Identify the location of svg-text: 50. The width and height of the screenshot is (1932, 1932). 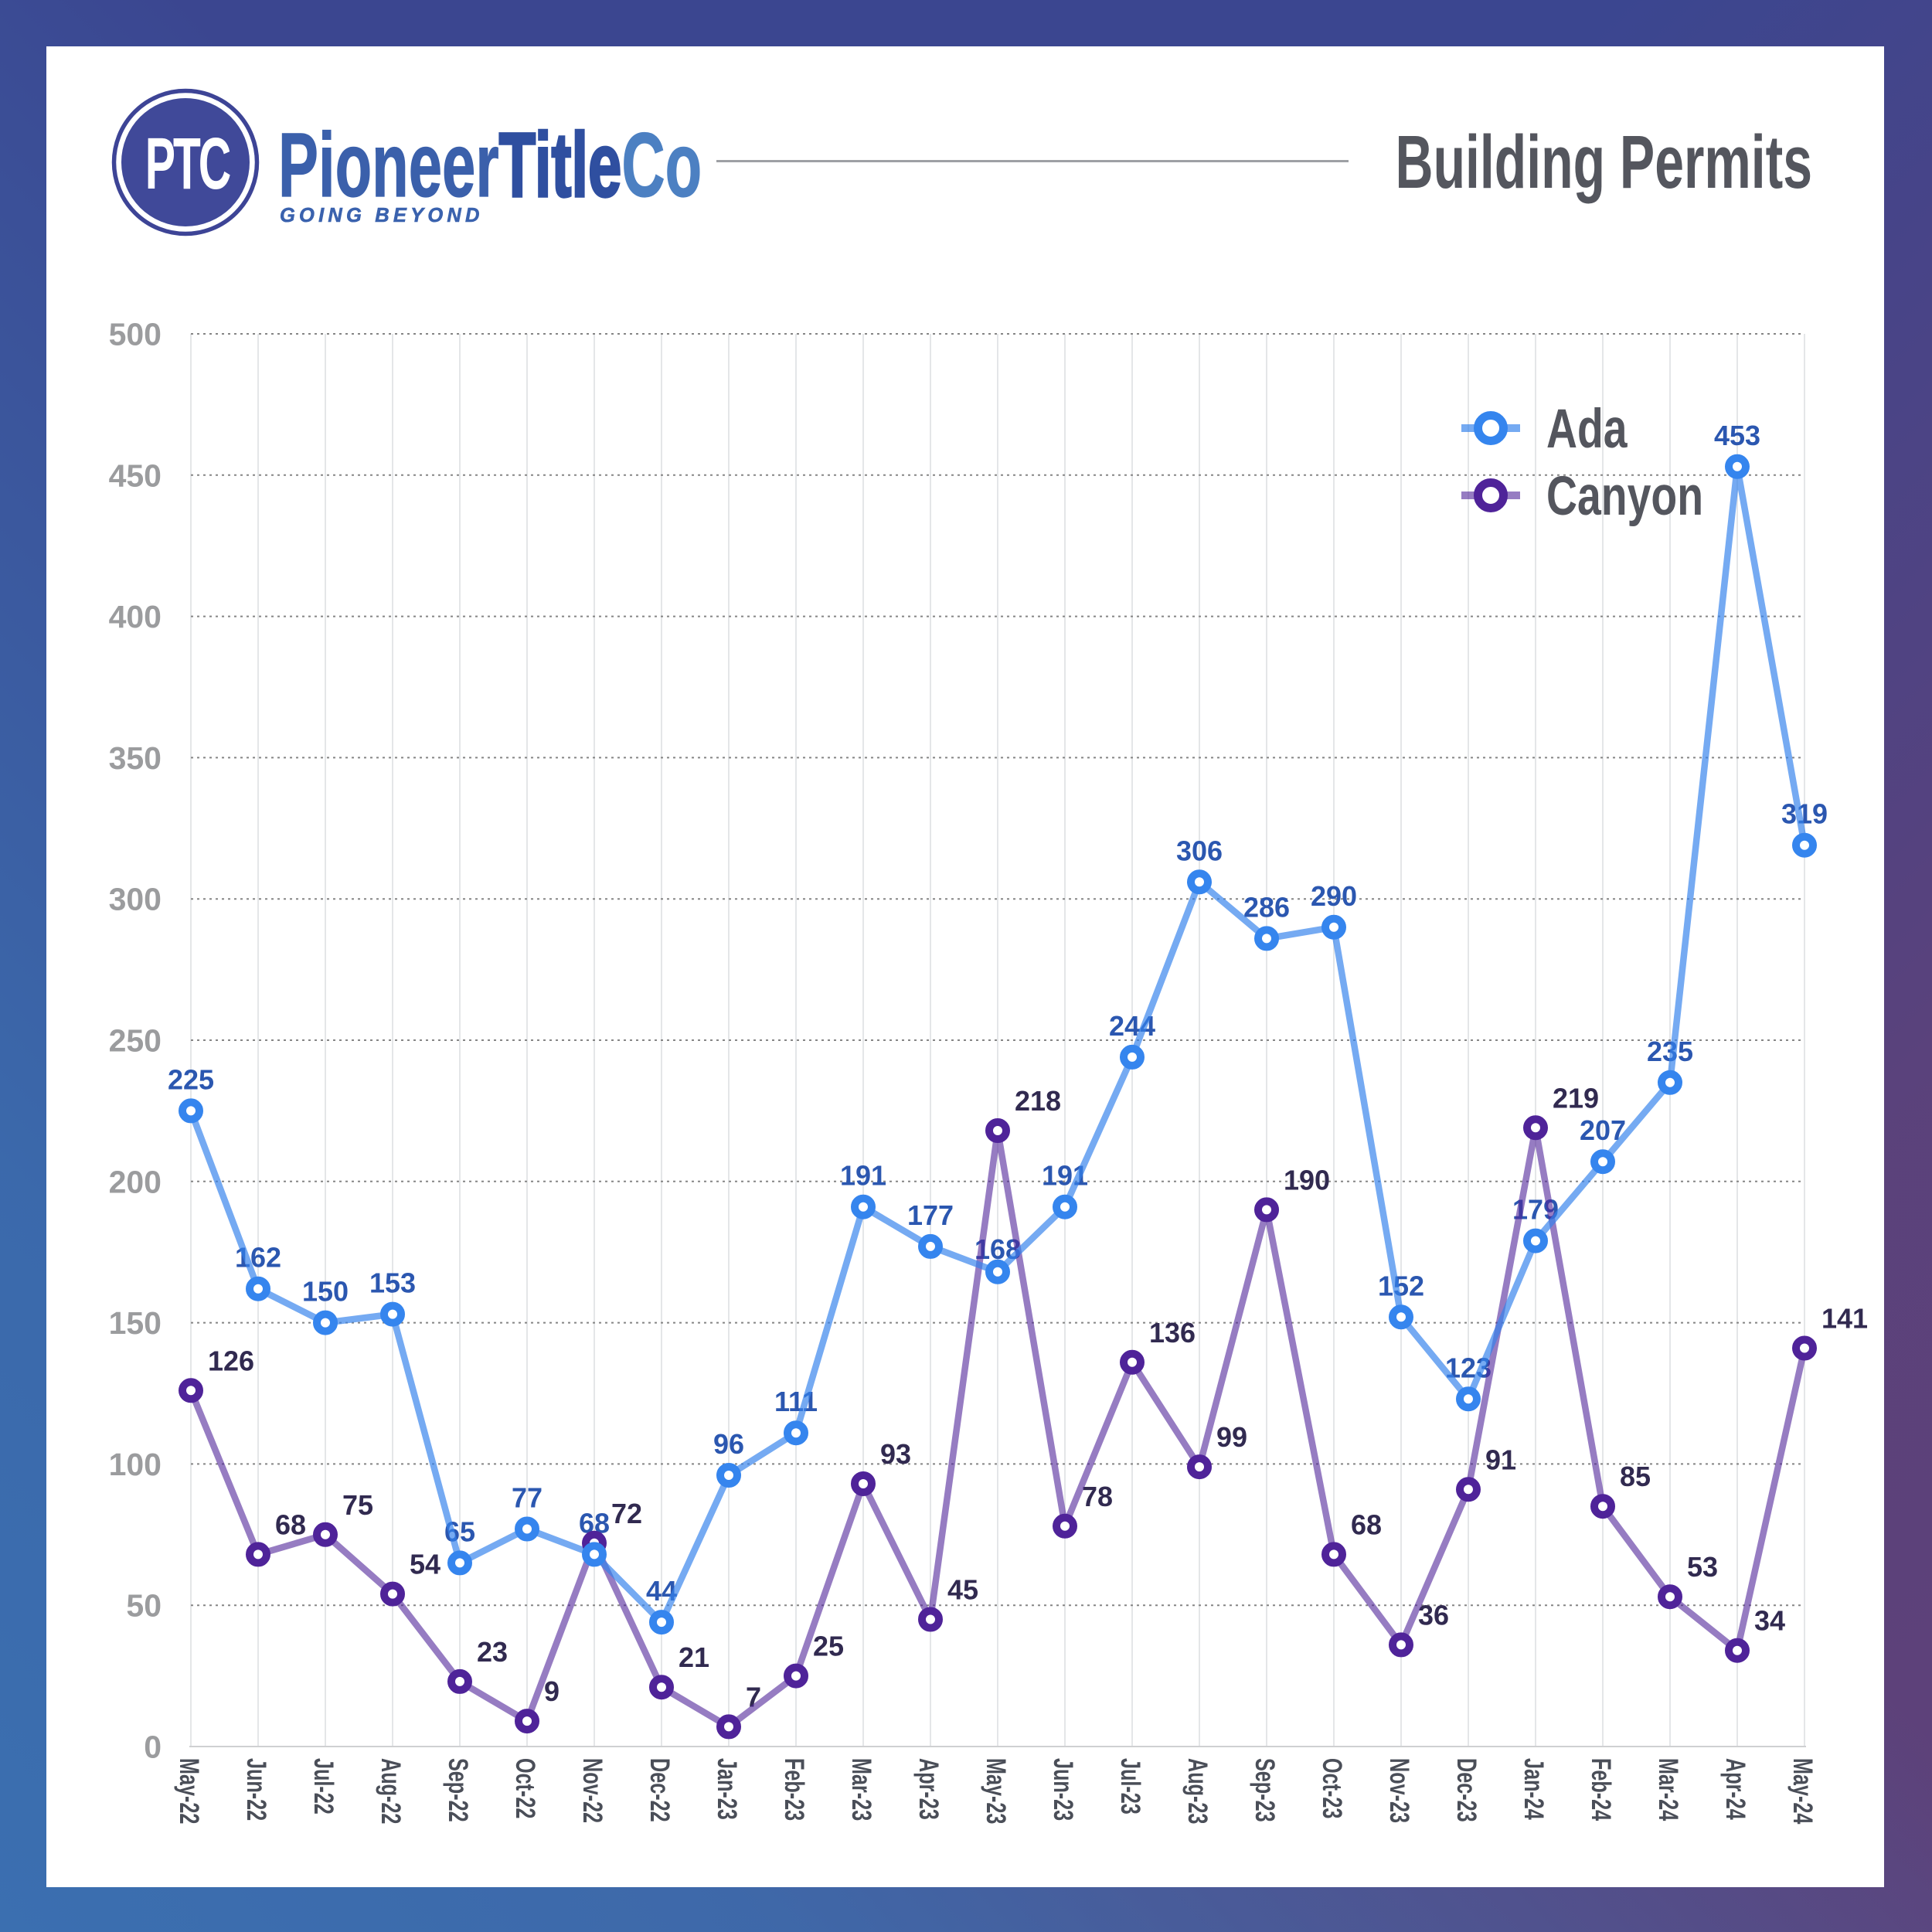
(144, 1606).